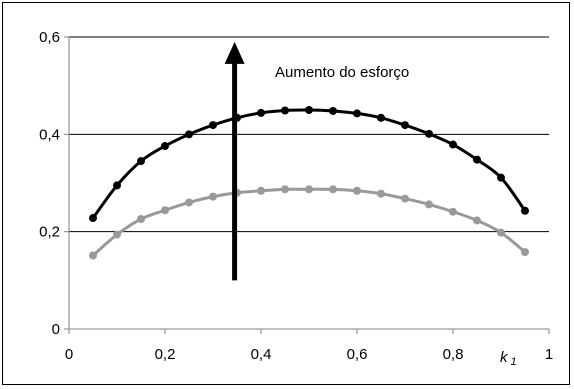 The width and height of the screenshot is (574, 389). Describe the element at coordinates (342, 72) in the screenshot. I see `annotation-label: Aumento do esforço` at that location.